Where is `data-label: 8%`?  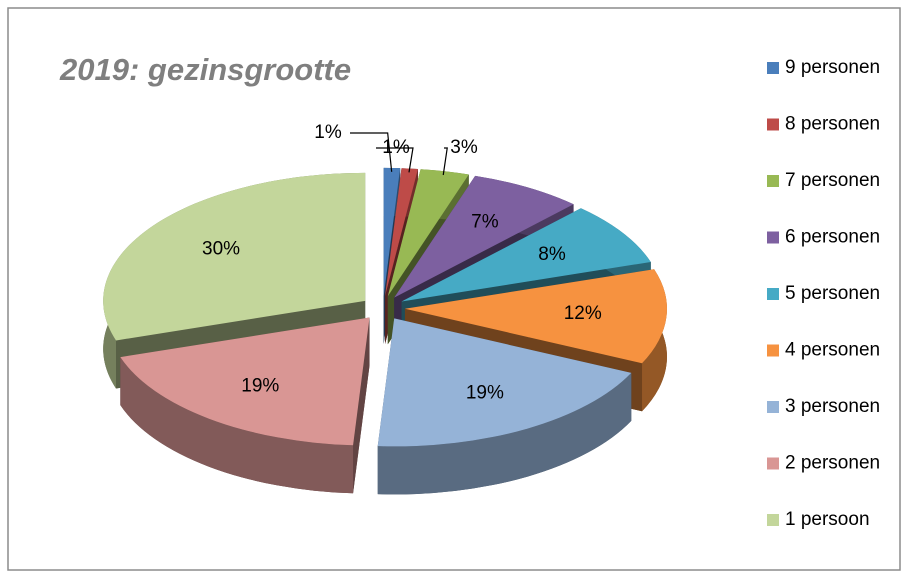 data-label: 8% is located at coordinates (552, 254).